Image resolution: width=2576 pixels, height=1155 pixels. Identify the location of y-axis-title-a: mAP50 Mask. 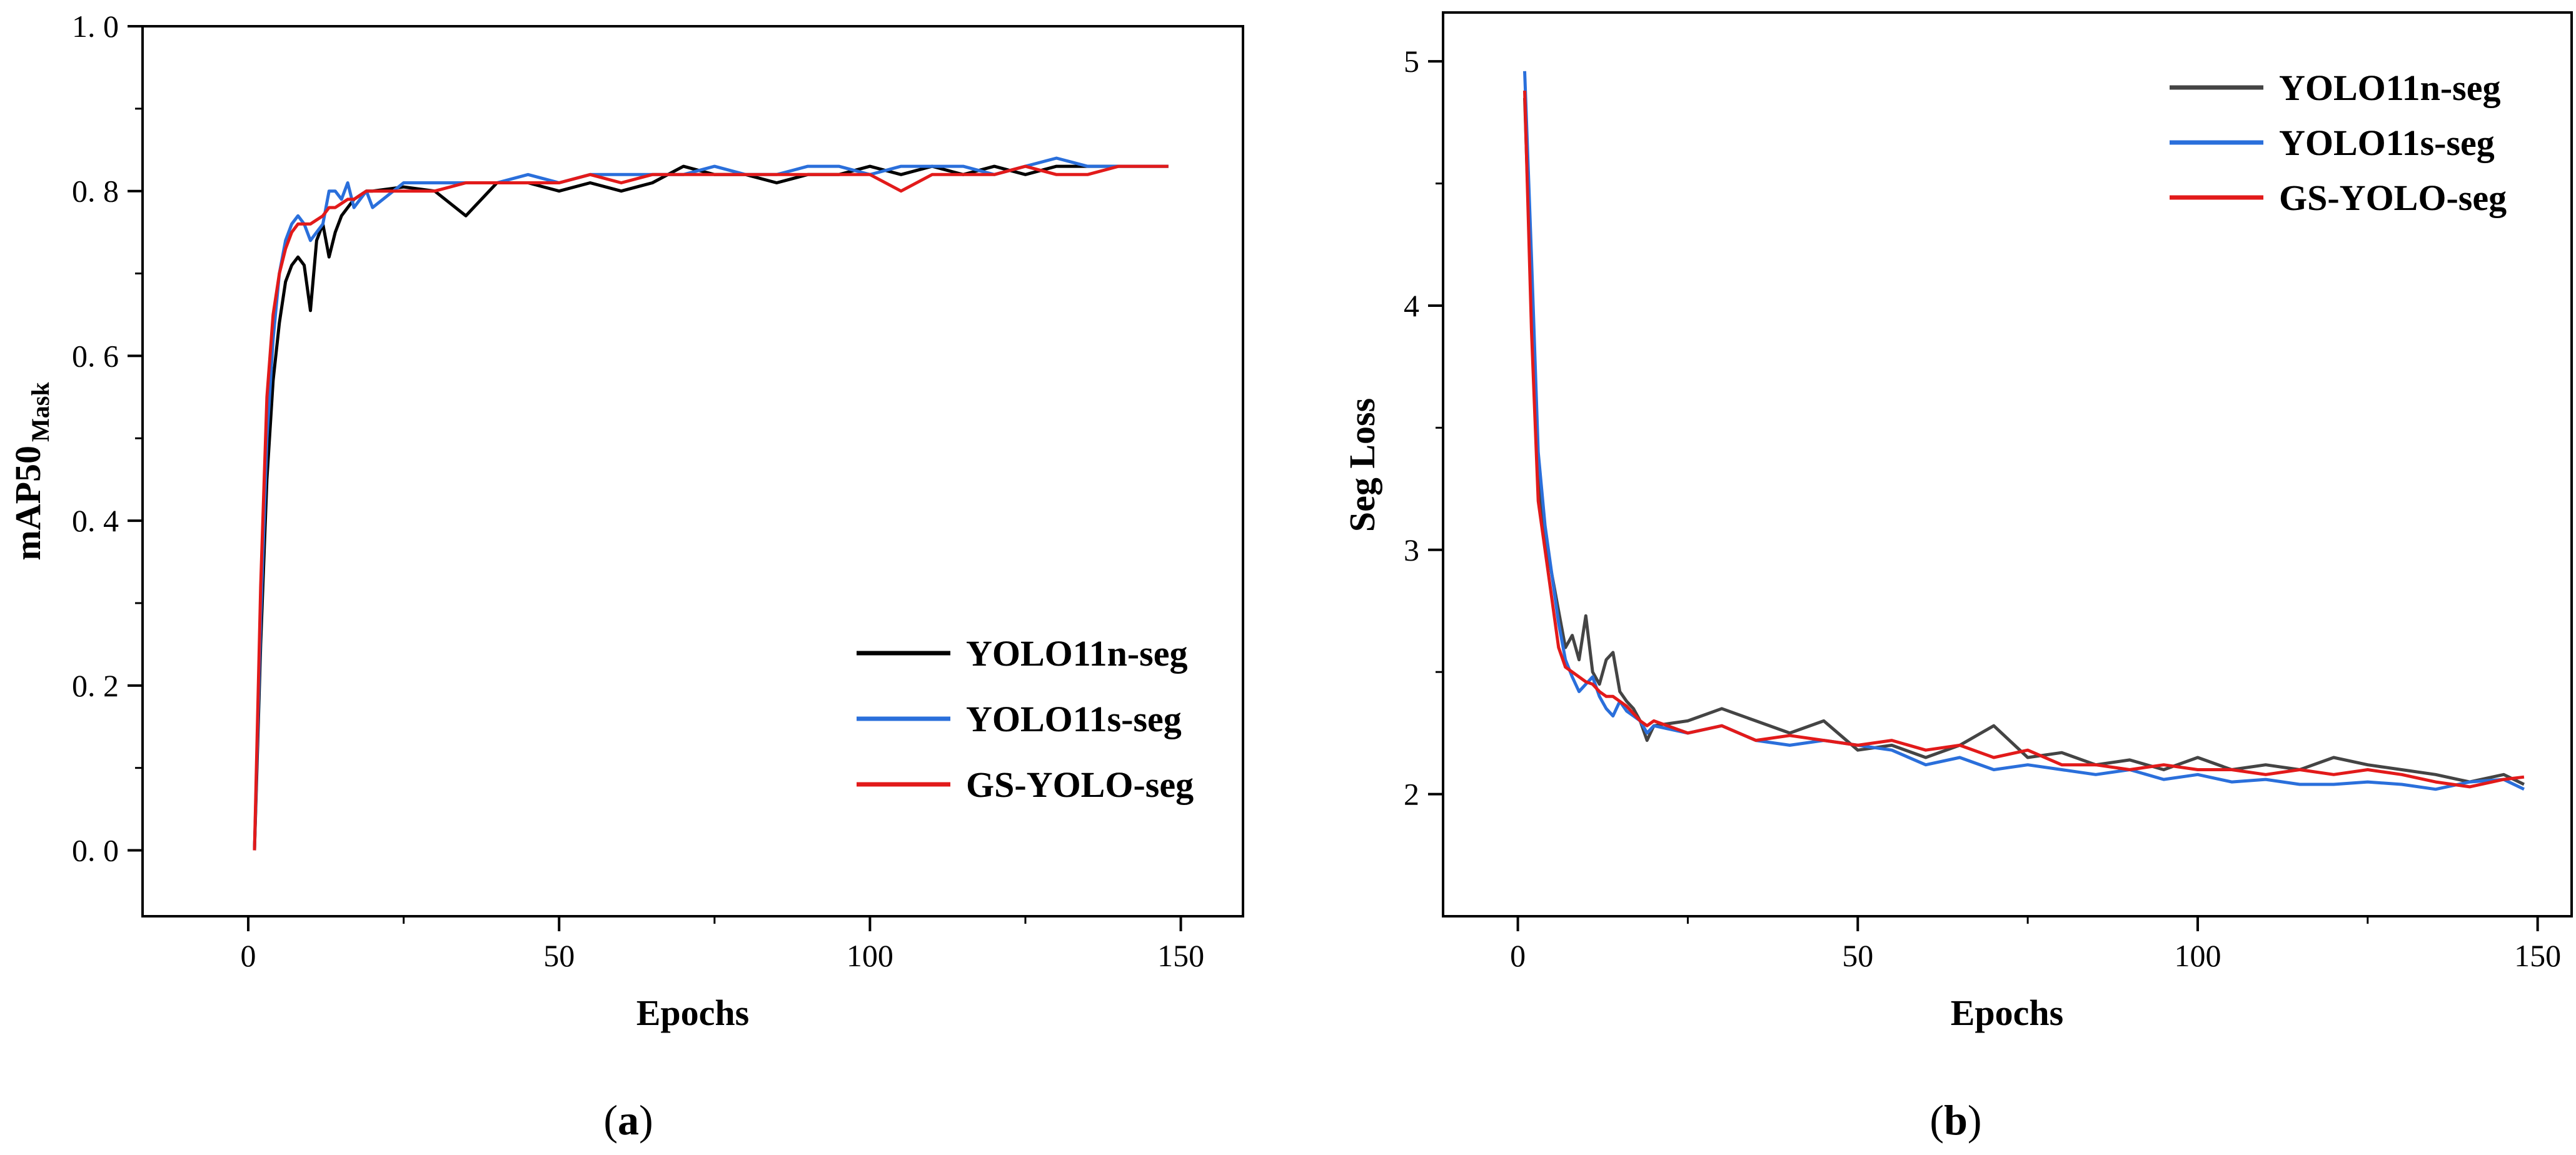
(31, 472).